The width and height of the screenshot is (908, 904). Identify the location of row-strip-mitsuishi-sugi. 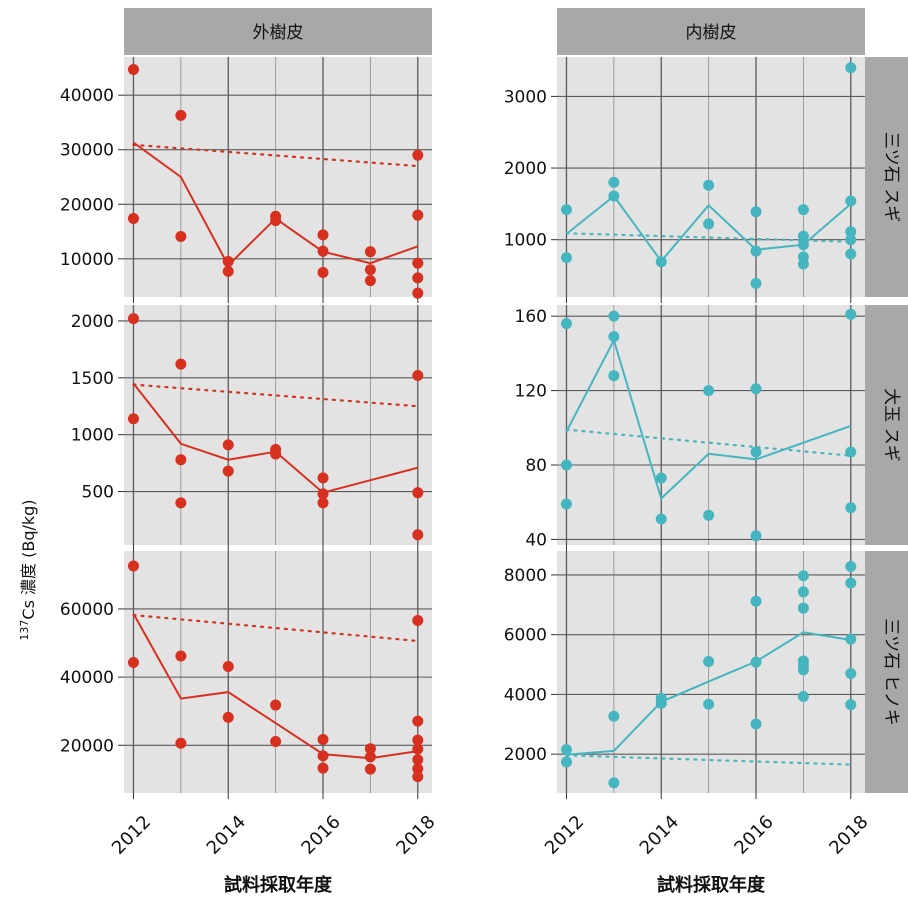
(886, 177).